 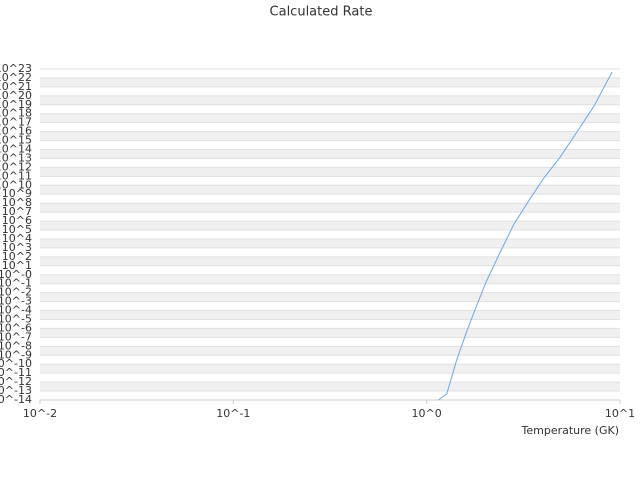 What do you see at coordinates (16, 122) in the screenshot?
I see `y-tick-label: 10^17` at bounding box center [16, 122].